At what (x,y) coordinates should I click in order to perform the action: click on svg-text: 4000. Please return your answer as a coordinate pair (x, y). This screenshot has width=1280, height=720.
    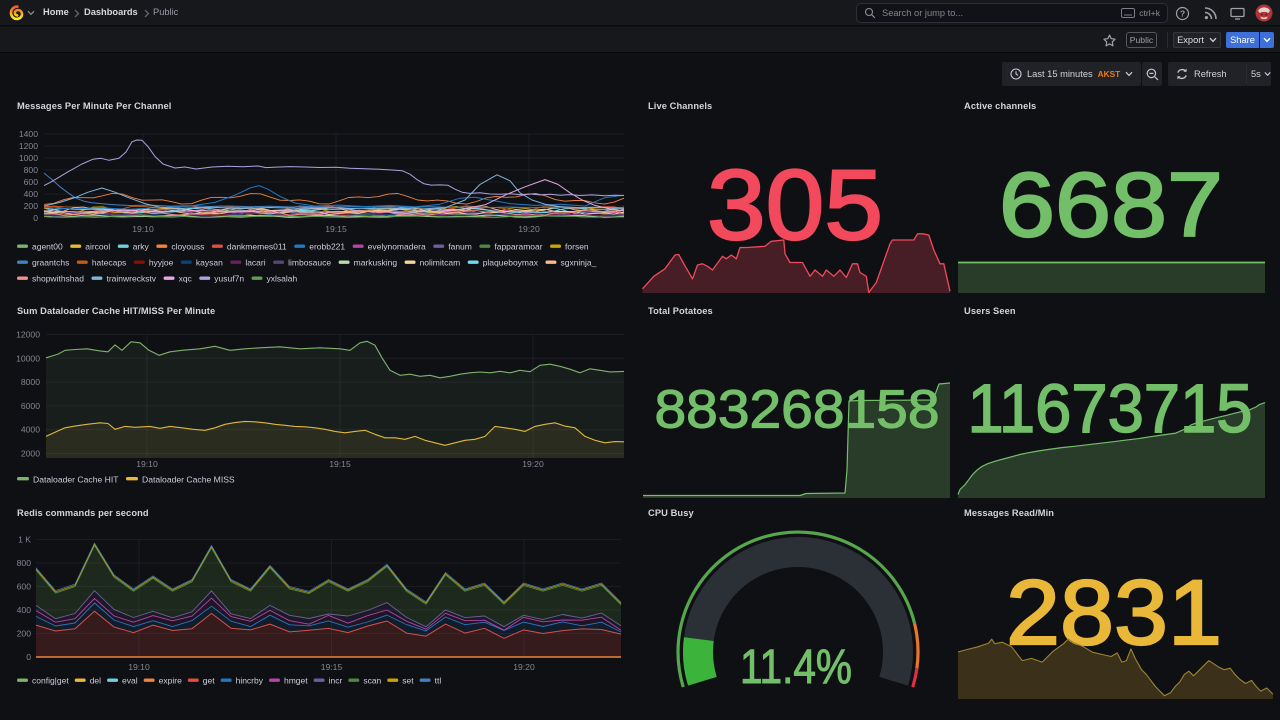
    Looking at the image, I should click on (30, 430).